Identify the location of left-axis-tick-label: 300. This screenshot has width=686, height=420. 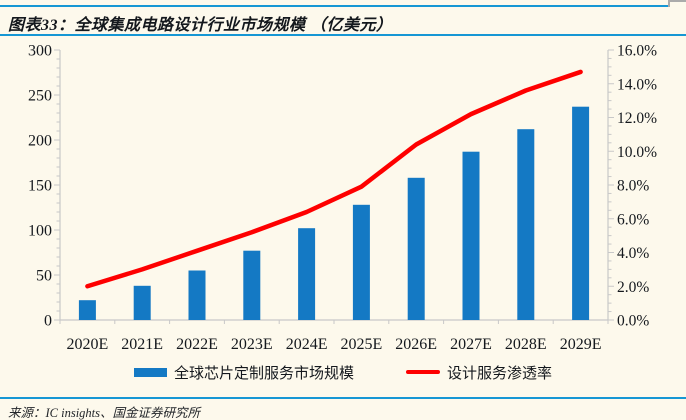
(40, 51).